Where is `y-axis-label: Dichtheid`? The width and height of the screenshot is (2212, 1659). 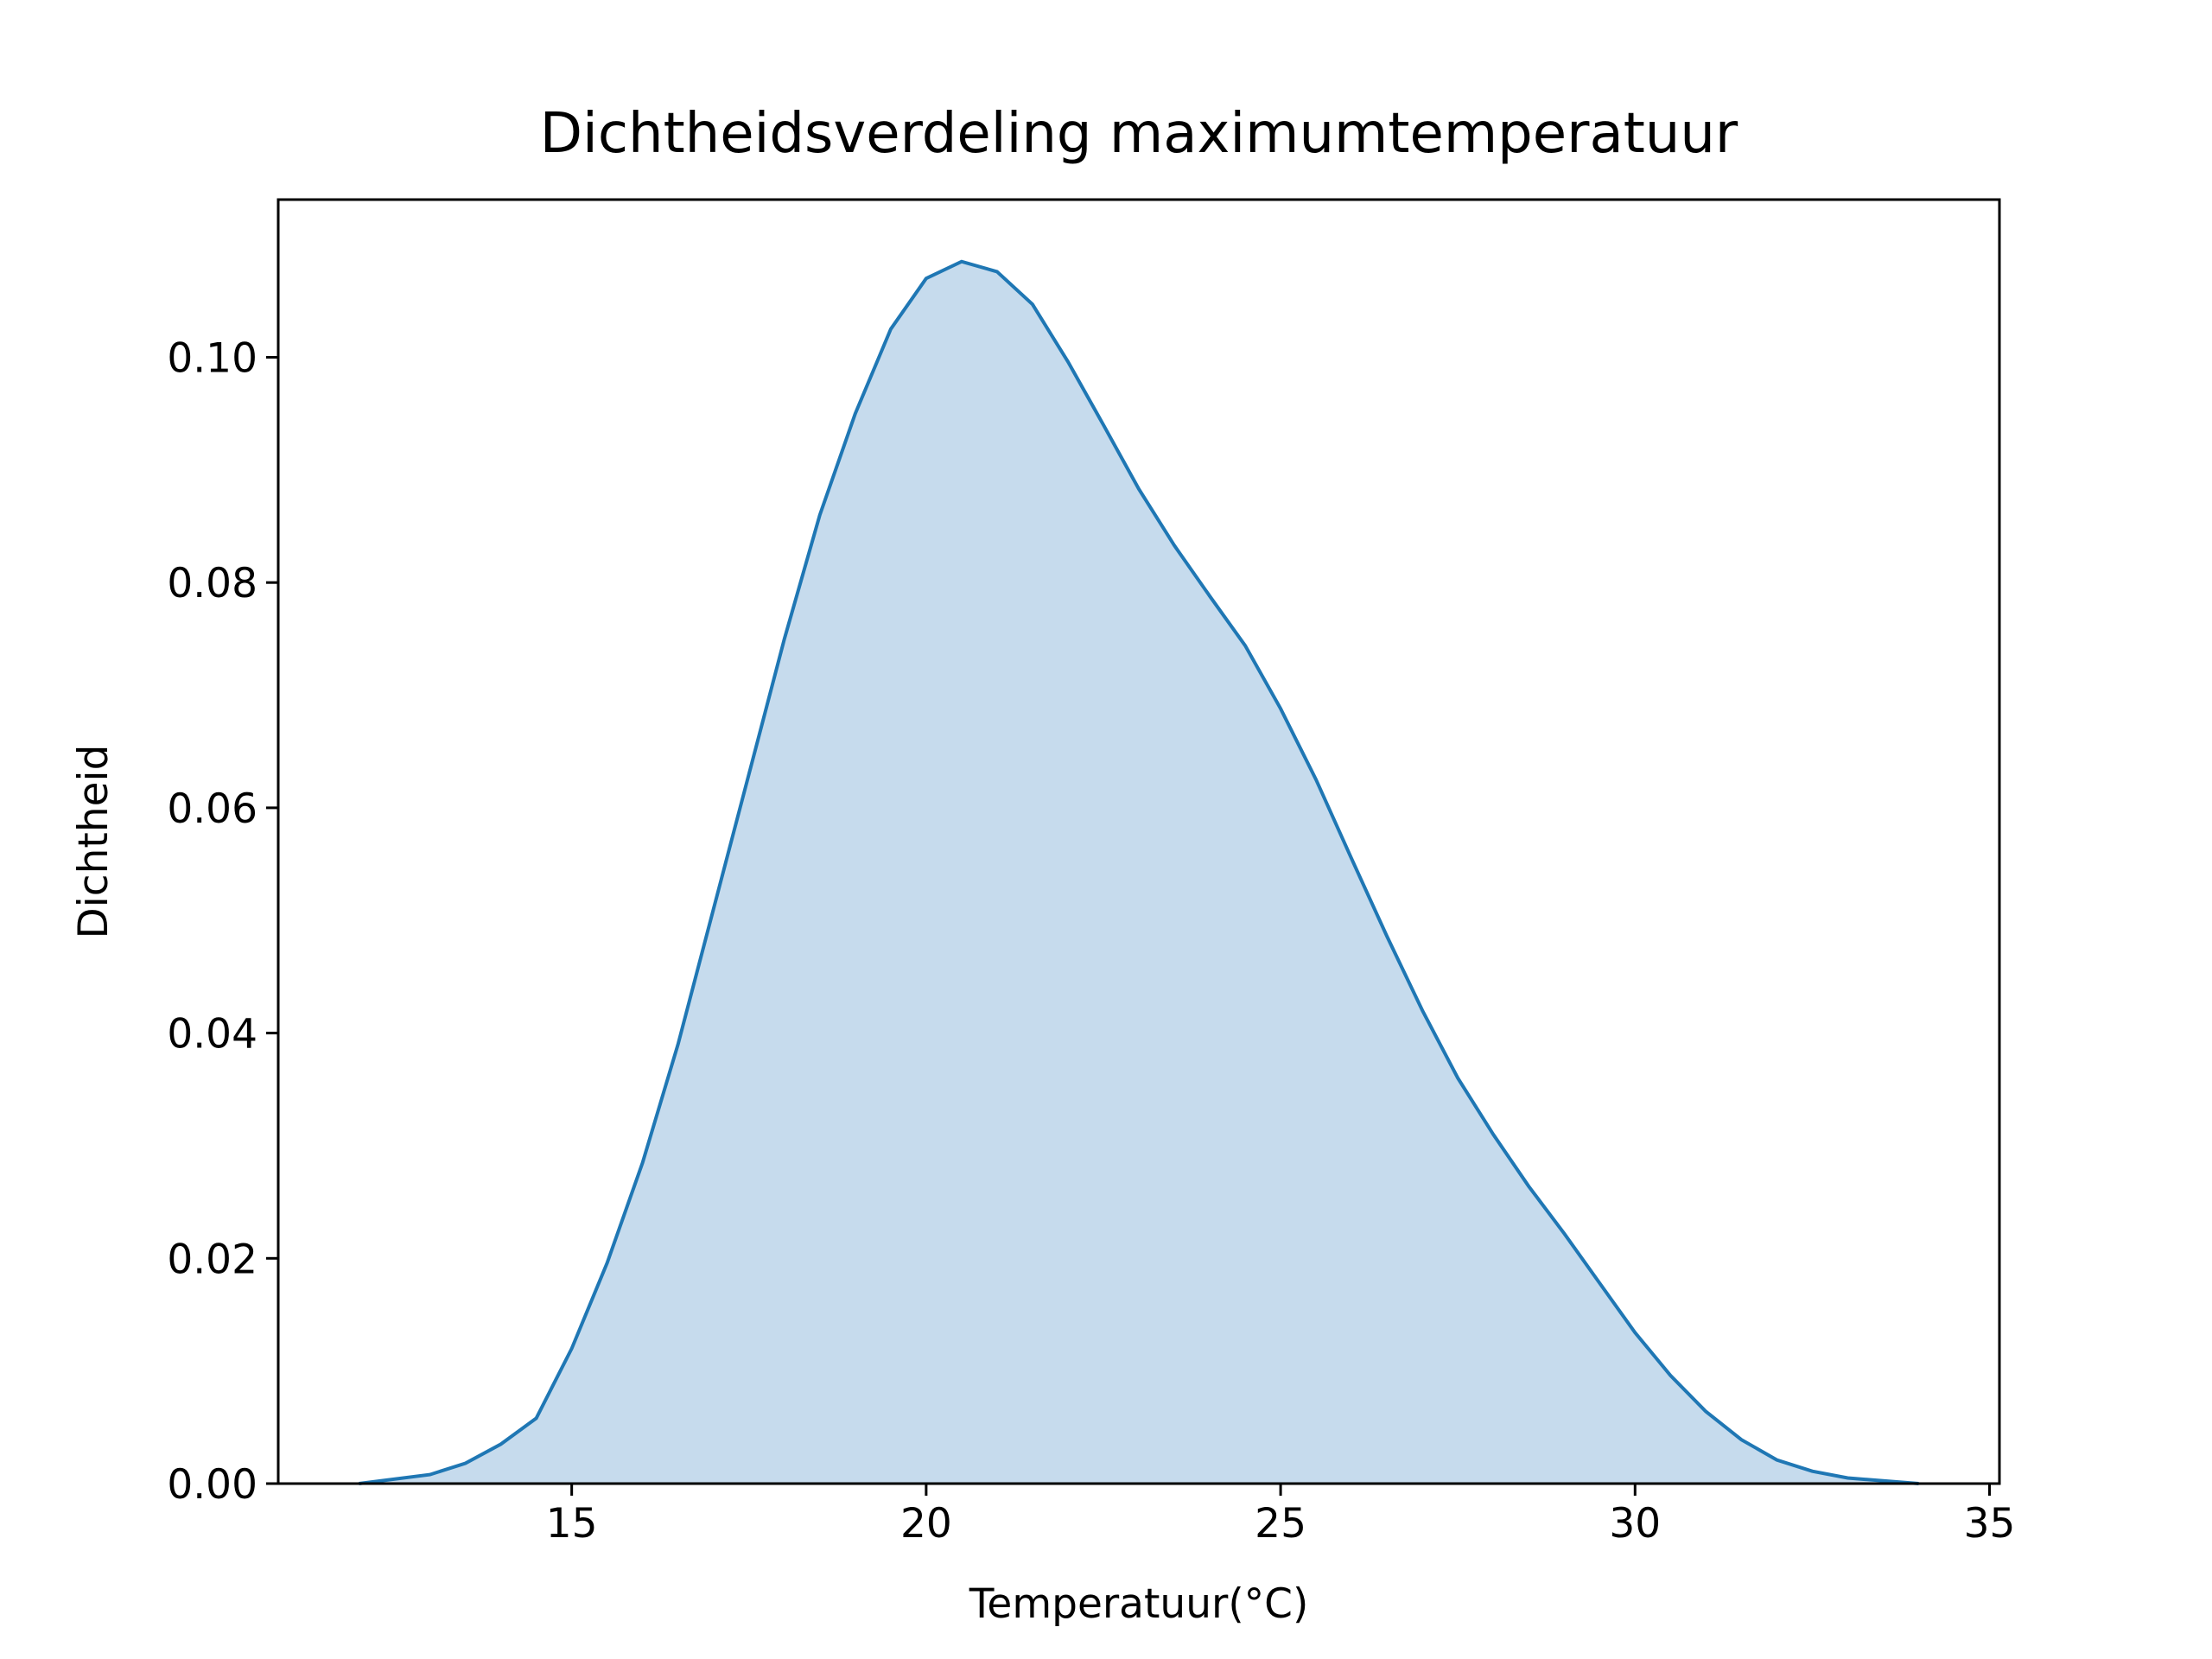
y-axis-label: Dichtheid is located at coordinates (94, 842).